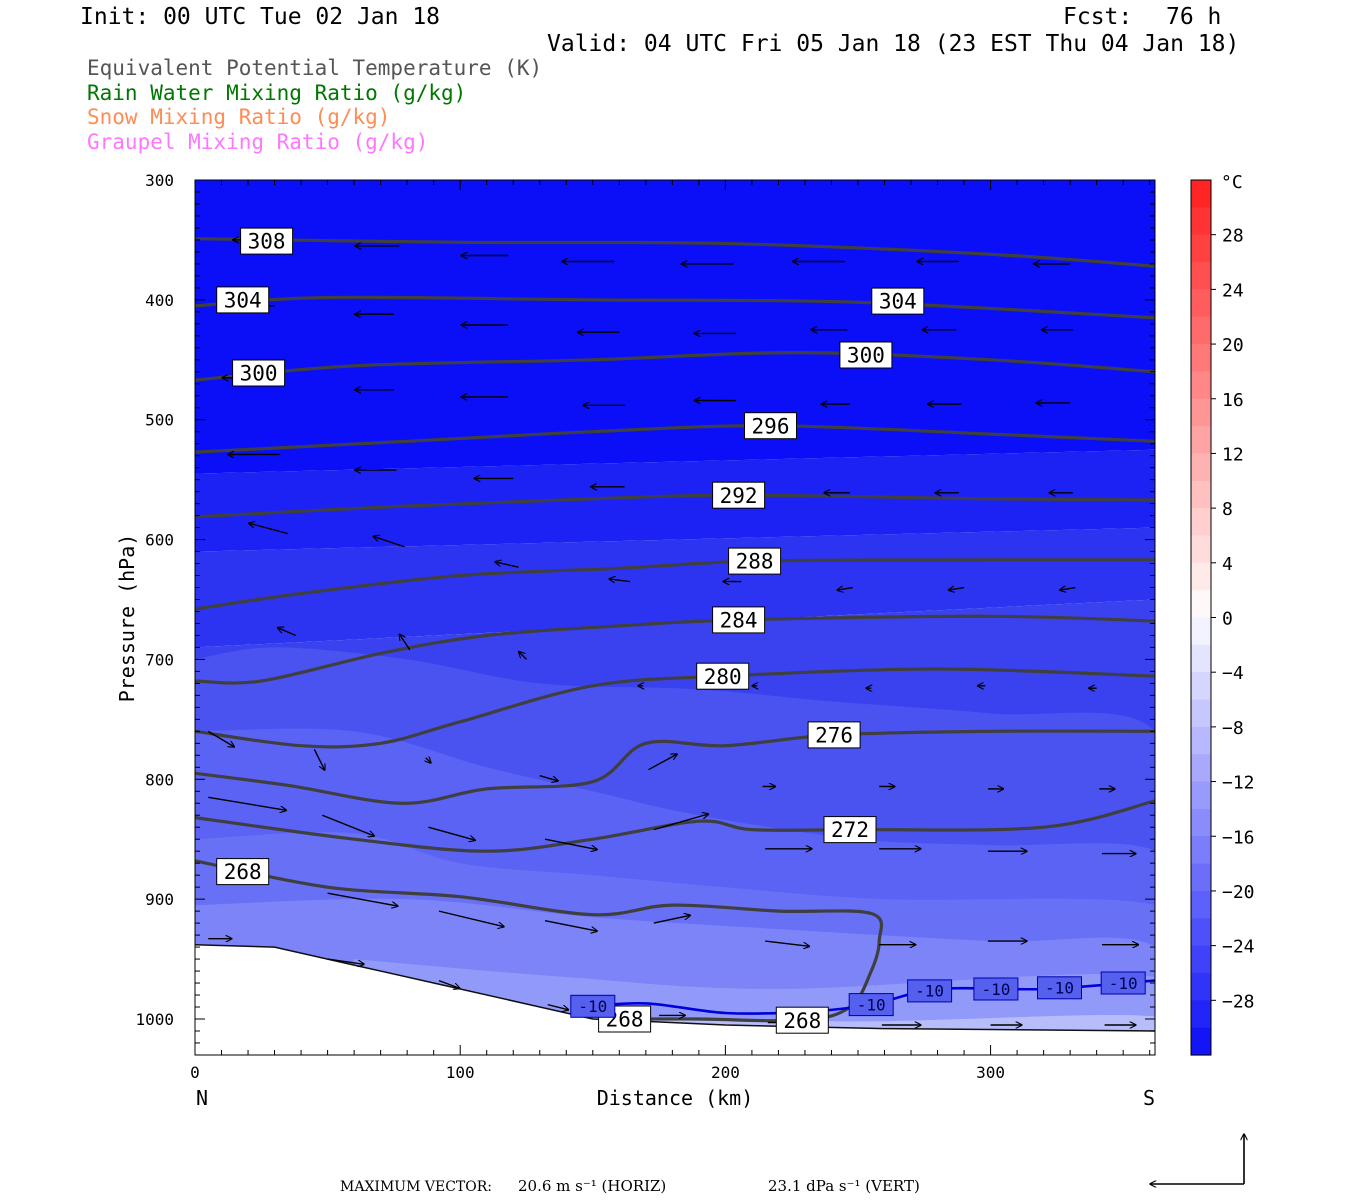  I want to click on colorbar-tick-label: 24, so click(1233, 290).